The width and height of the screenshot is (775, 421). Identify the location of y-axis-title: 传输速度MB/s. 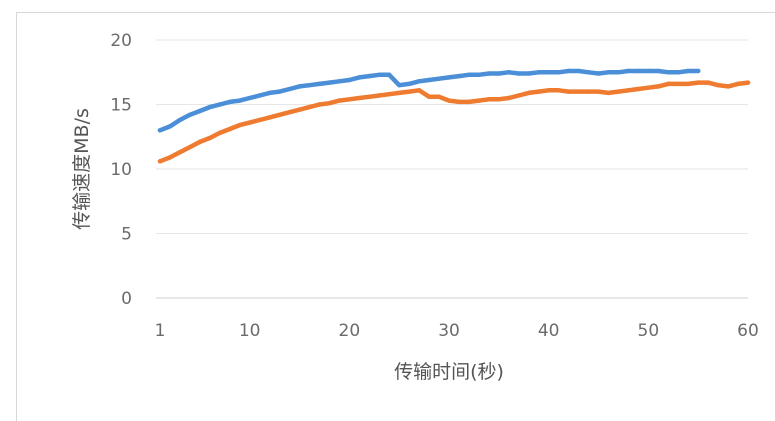
(82, 169).